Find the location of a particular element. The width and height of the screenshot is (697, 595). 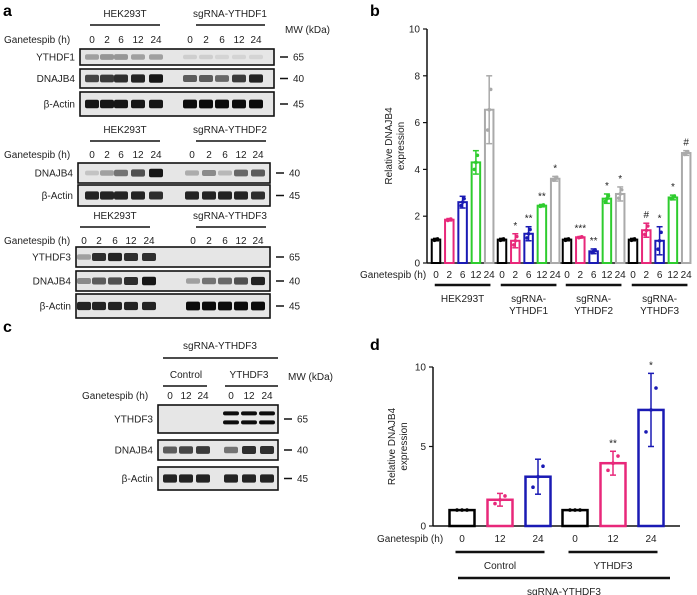

cell-line-label: HEK293T is located at coordinates (124, 130).